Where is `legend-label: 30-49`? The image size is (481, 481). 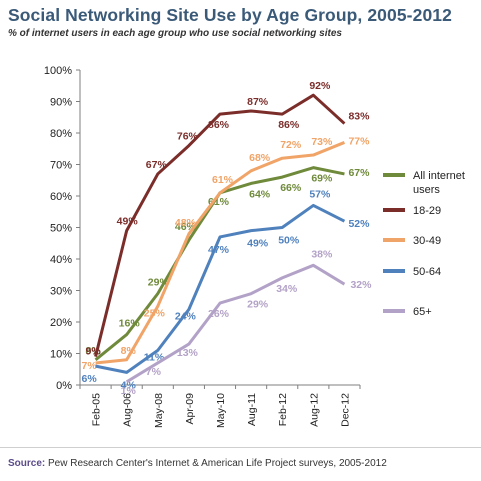 legend-label: 30-49 is located at coordinates (427, 241).